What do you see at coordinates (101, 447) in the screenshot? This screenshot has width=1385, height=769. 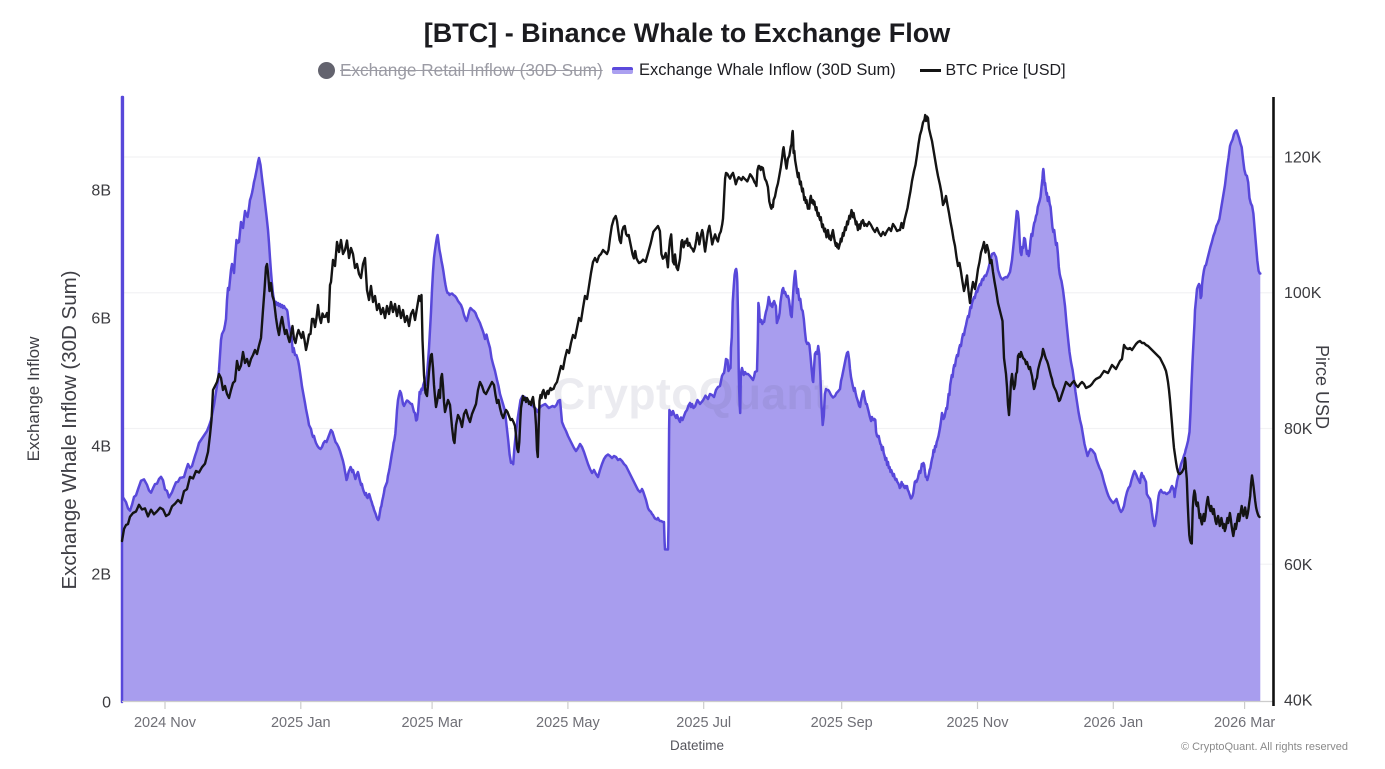 I see `svg-text: 4B` at bounding box center [101, 447].